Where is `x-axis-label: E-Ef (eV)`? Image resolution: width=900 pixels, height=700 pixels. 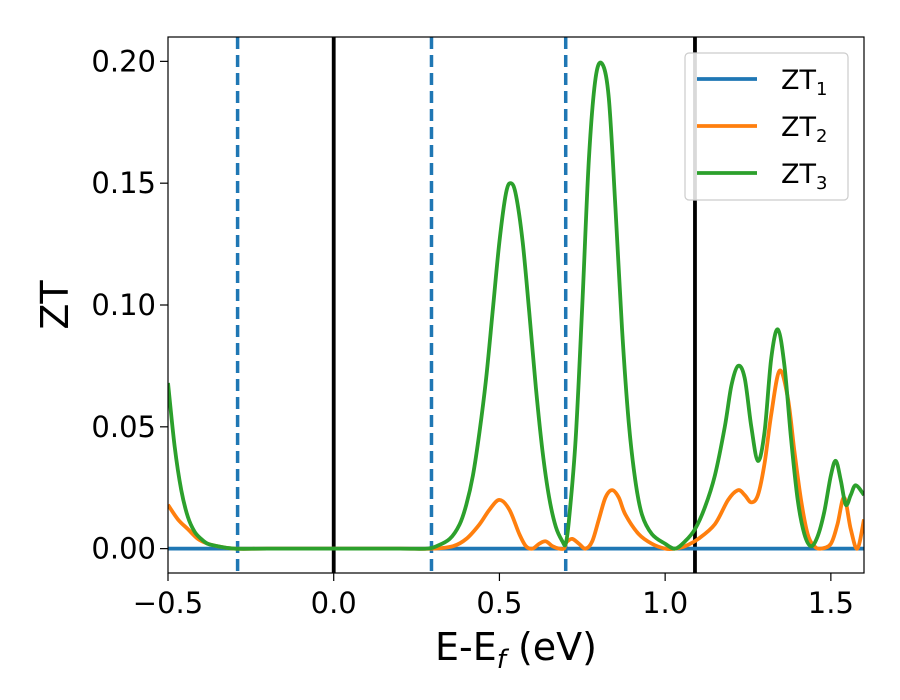
x-axis-label: E-Ef (eV) is located at coordinates (516, 650).